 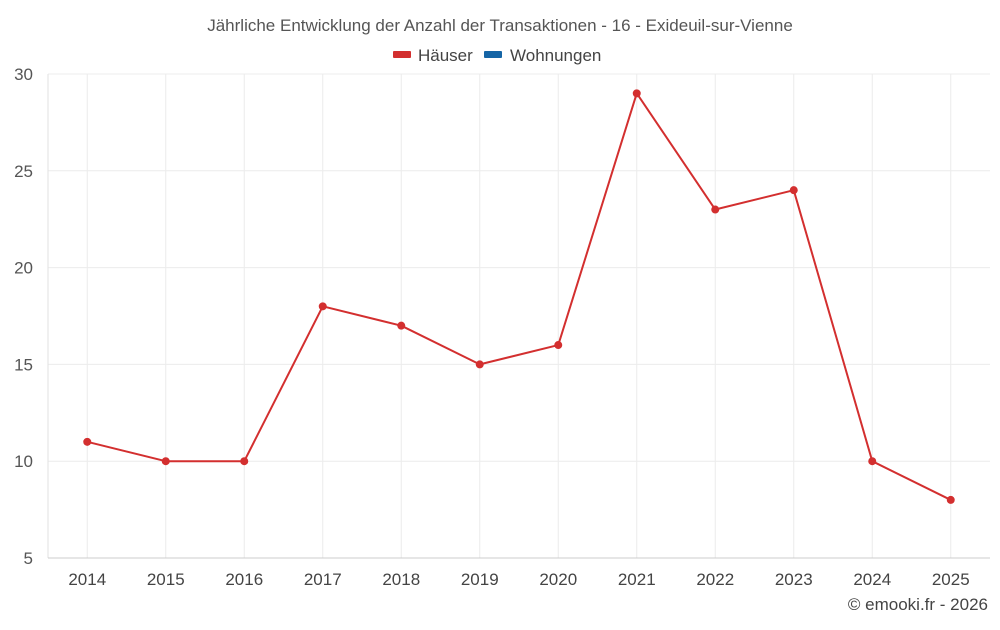 I want to click on legend-item-haeuser: Häuser, so click(x=433, y=55).